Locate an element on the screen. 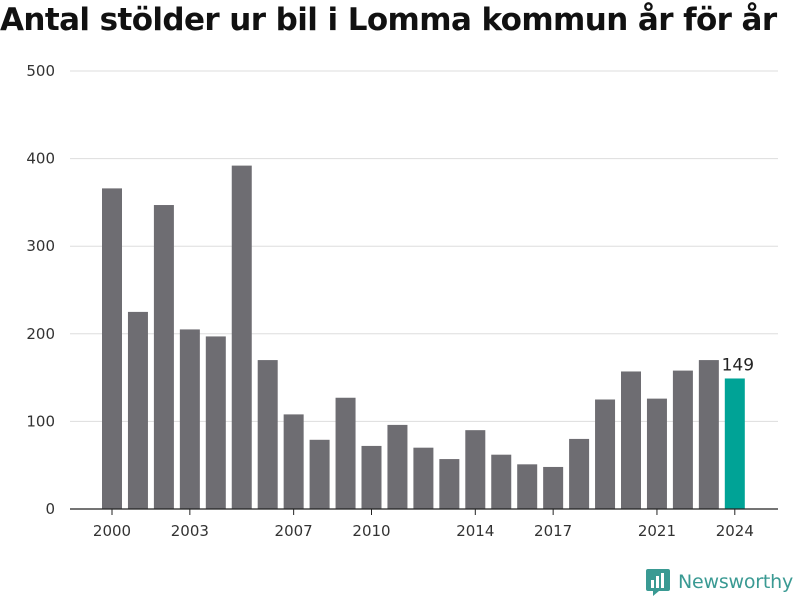 The width and height of the screenshot is (800, 600). newsworthy-icon is located at coordinates (658, 582).